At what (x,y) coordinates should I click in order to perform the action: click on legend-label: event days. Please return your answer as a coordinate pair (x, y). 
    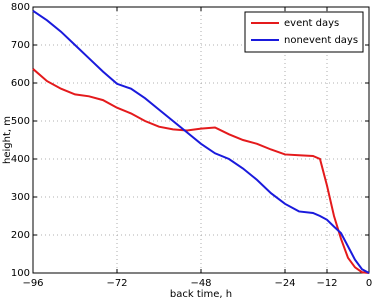
    Looking at the image, I should click on (311, 23).